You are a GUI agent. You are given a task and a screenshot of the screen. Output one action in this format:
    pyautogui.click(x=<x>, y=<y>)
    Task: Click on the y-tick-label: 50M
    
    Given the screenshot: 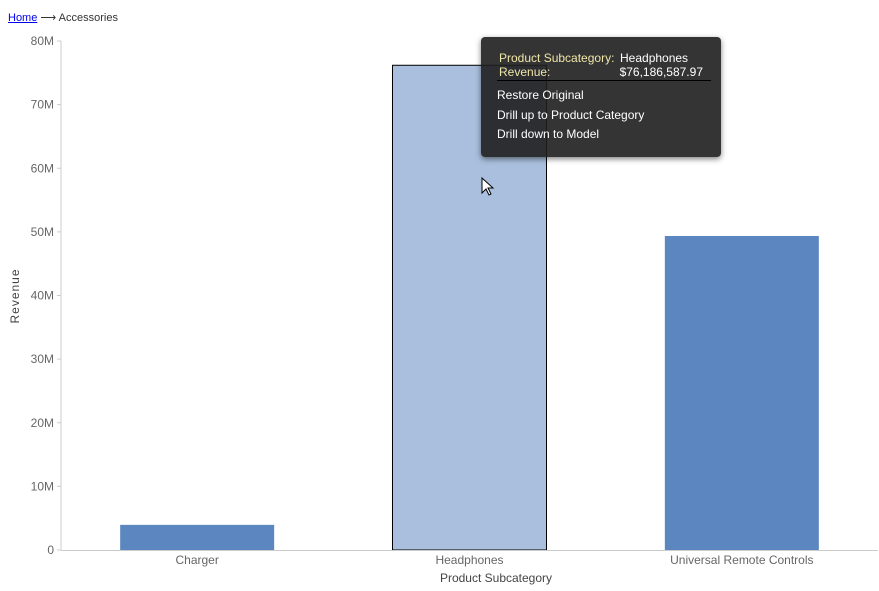 What is the action you would take?
    pyautogui.click(x=42, y=232)
    